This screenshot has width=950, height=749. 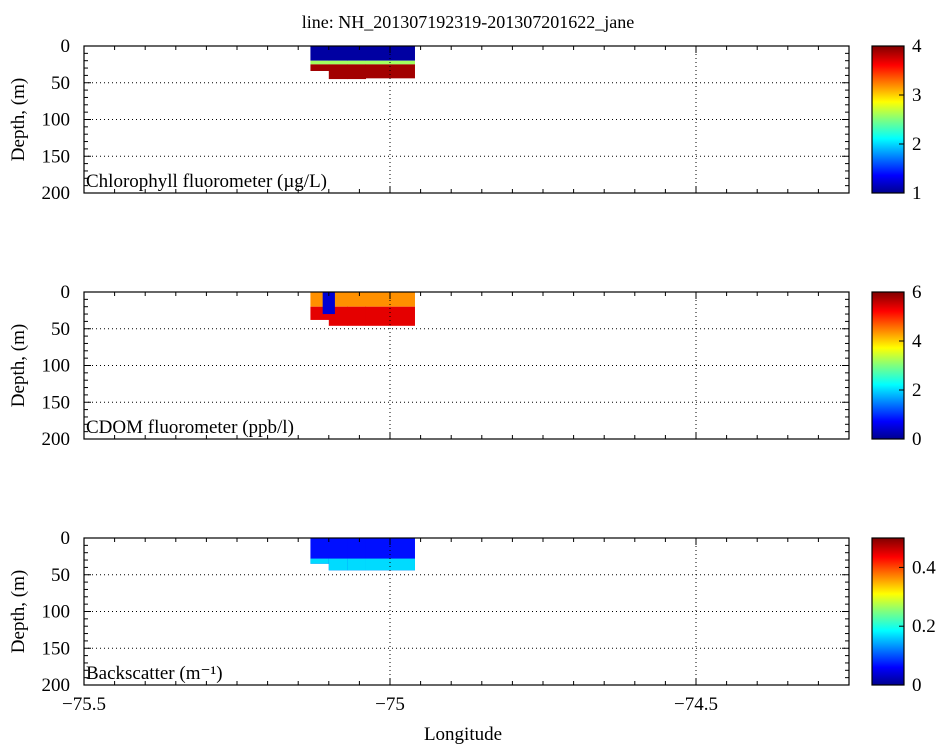 I want to click on colorbar: 4 3 2 1, so click(x=896, y=120).